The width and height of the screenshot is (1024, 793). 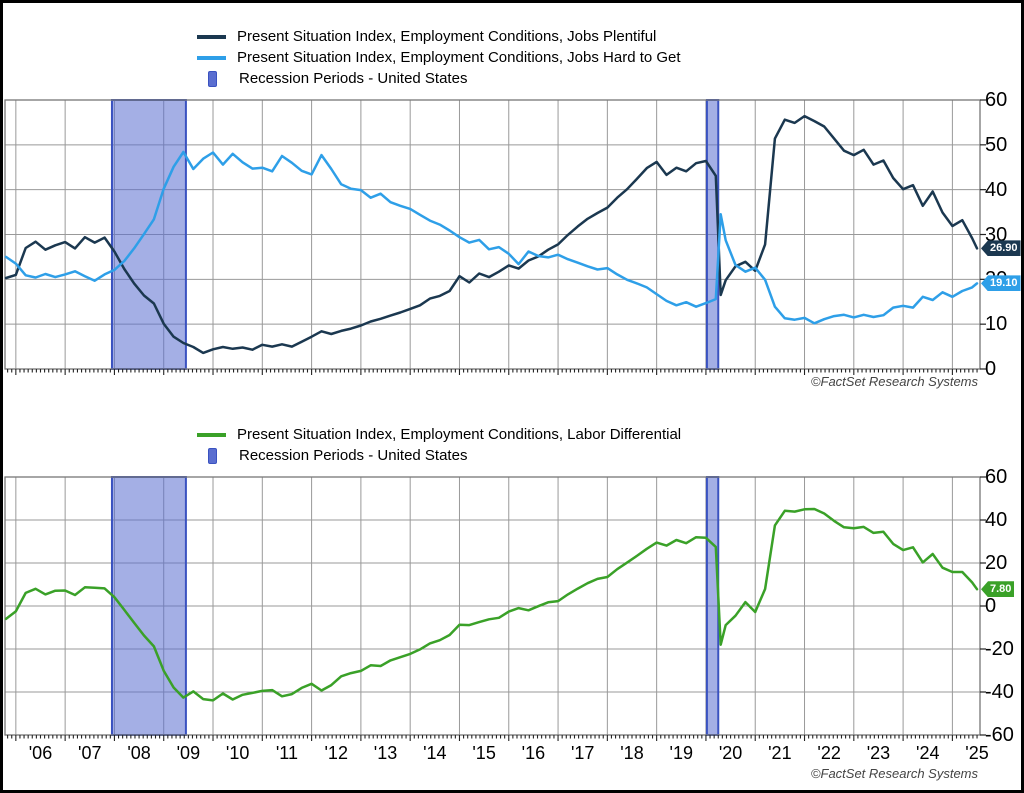 What do you see at coordinates (730, 753) in the screenshot?
I see `x-axis-label: '20` at bounding box center [730, 753].